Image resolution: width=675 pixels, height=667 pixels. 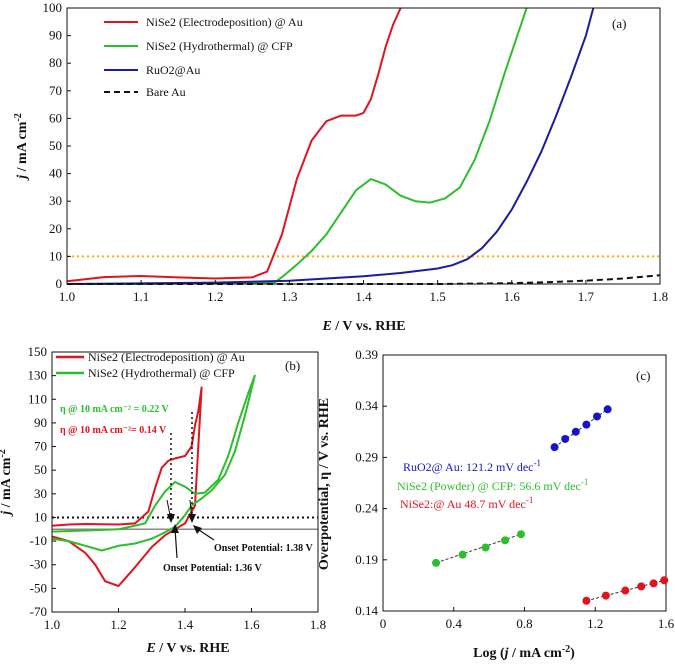 I want to click on legend-a-hydrothermal: NiSe2 (Hydrothermal) @ CFP, so click(x=219, y=46).